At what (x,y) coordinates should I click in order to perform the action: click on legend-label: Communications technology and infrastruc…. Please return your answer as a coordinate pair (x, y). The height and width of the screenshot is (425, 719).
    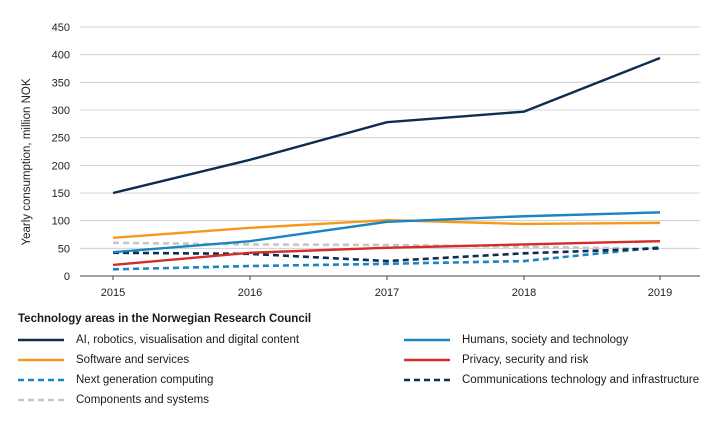
    Looking at the image, I should click on (581, 379).